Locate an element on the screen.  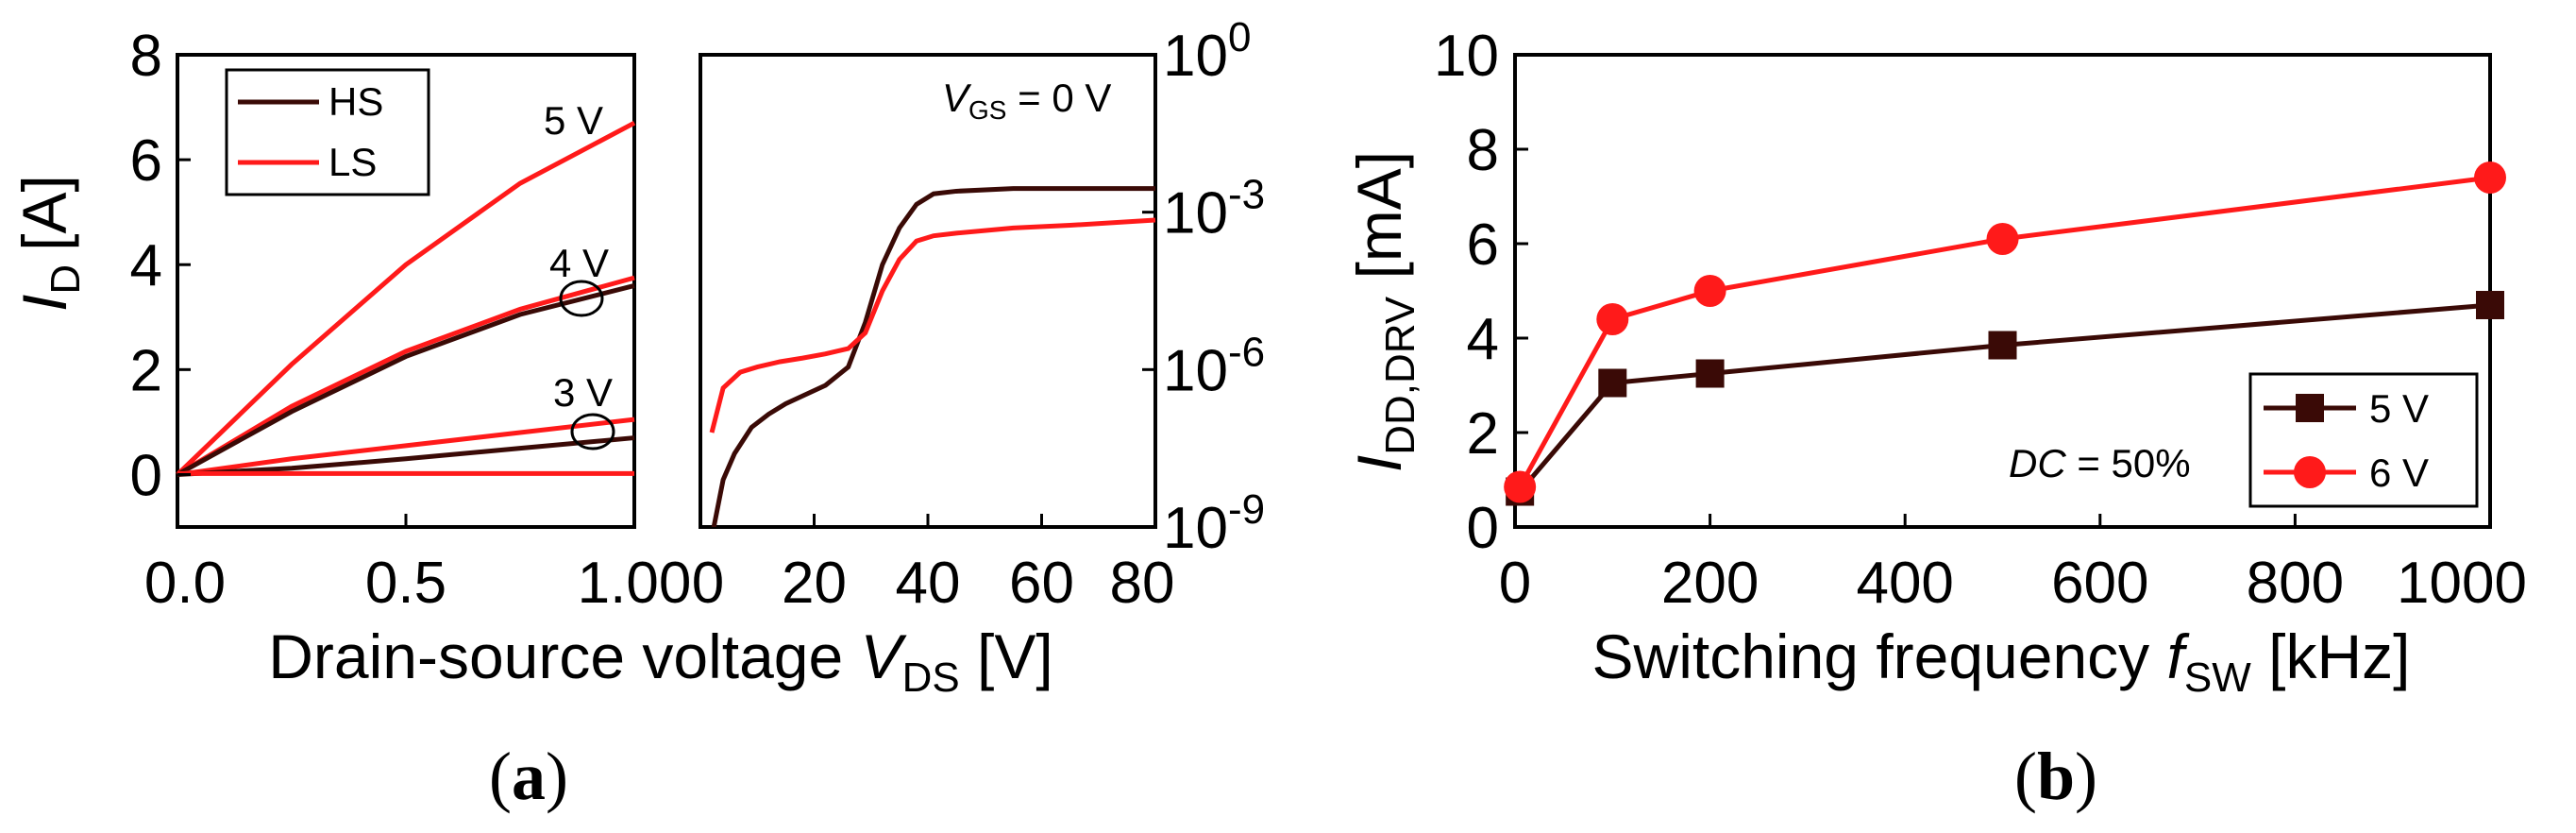
legend-b: 5 V 6 V is located at coordinates (2363, 440).